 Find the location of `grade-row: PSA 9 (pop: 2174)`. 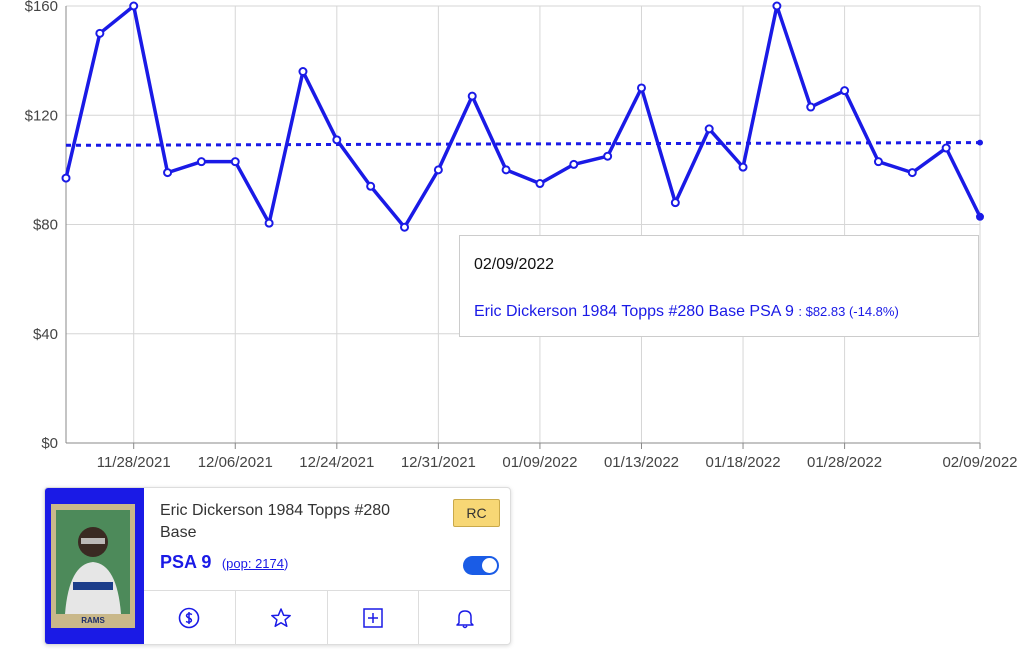

grade-row: PSA 9 (pop: 2174) is located at coordinates (224, 562).